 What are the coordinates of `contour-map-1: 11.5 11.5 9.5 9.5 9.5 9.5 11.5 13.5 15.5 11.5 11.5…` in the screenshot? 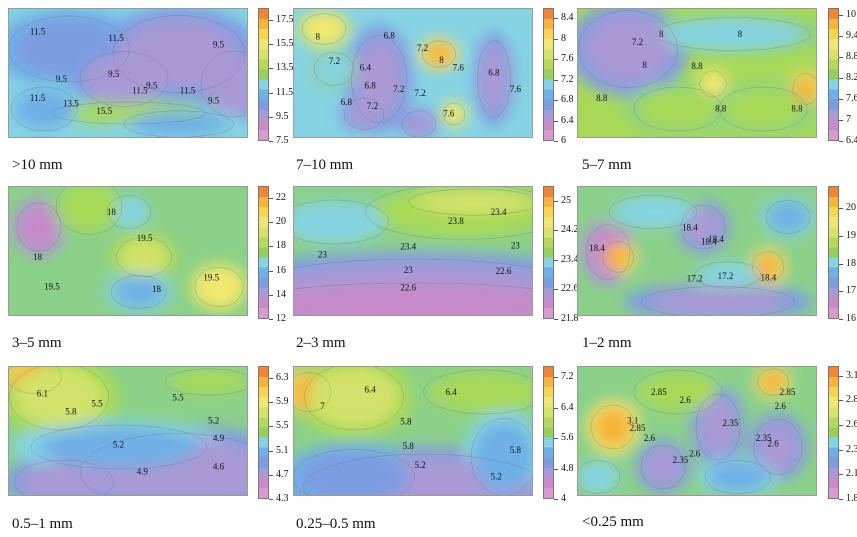 It's located at (128, 73).